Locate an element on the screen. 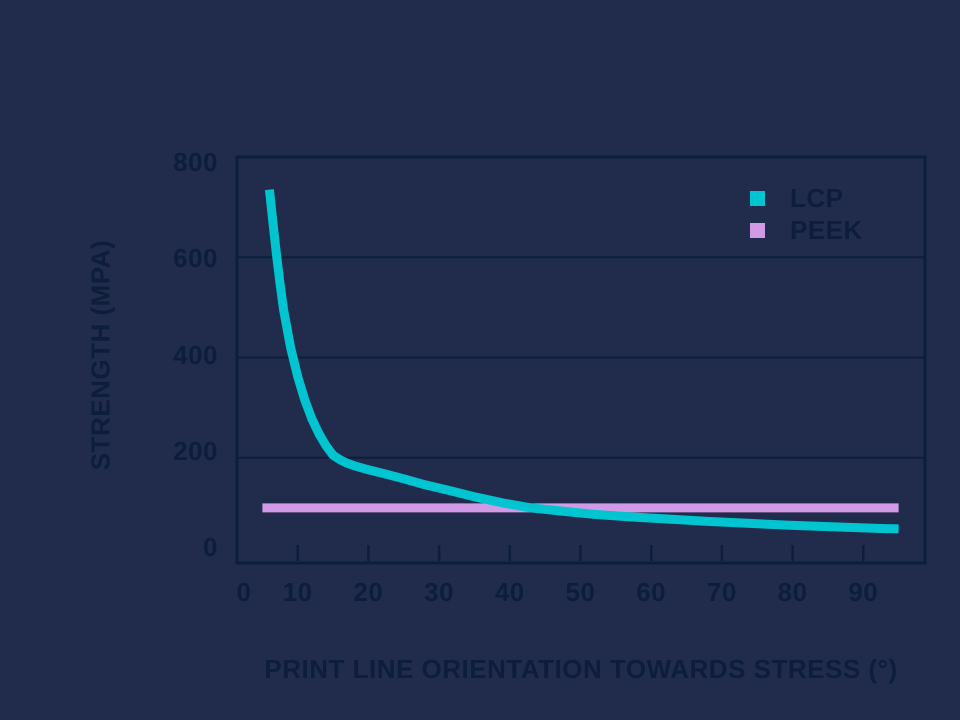 This screenshot has height=720, width=960. x-tick-label: 60 is located at coordinates (651, 592).